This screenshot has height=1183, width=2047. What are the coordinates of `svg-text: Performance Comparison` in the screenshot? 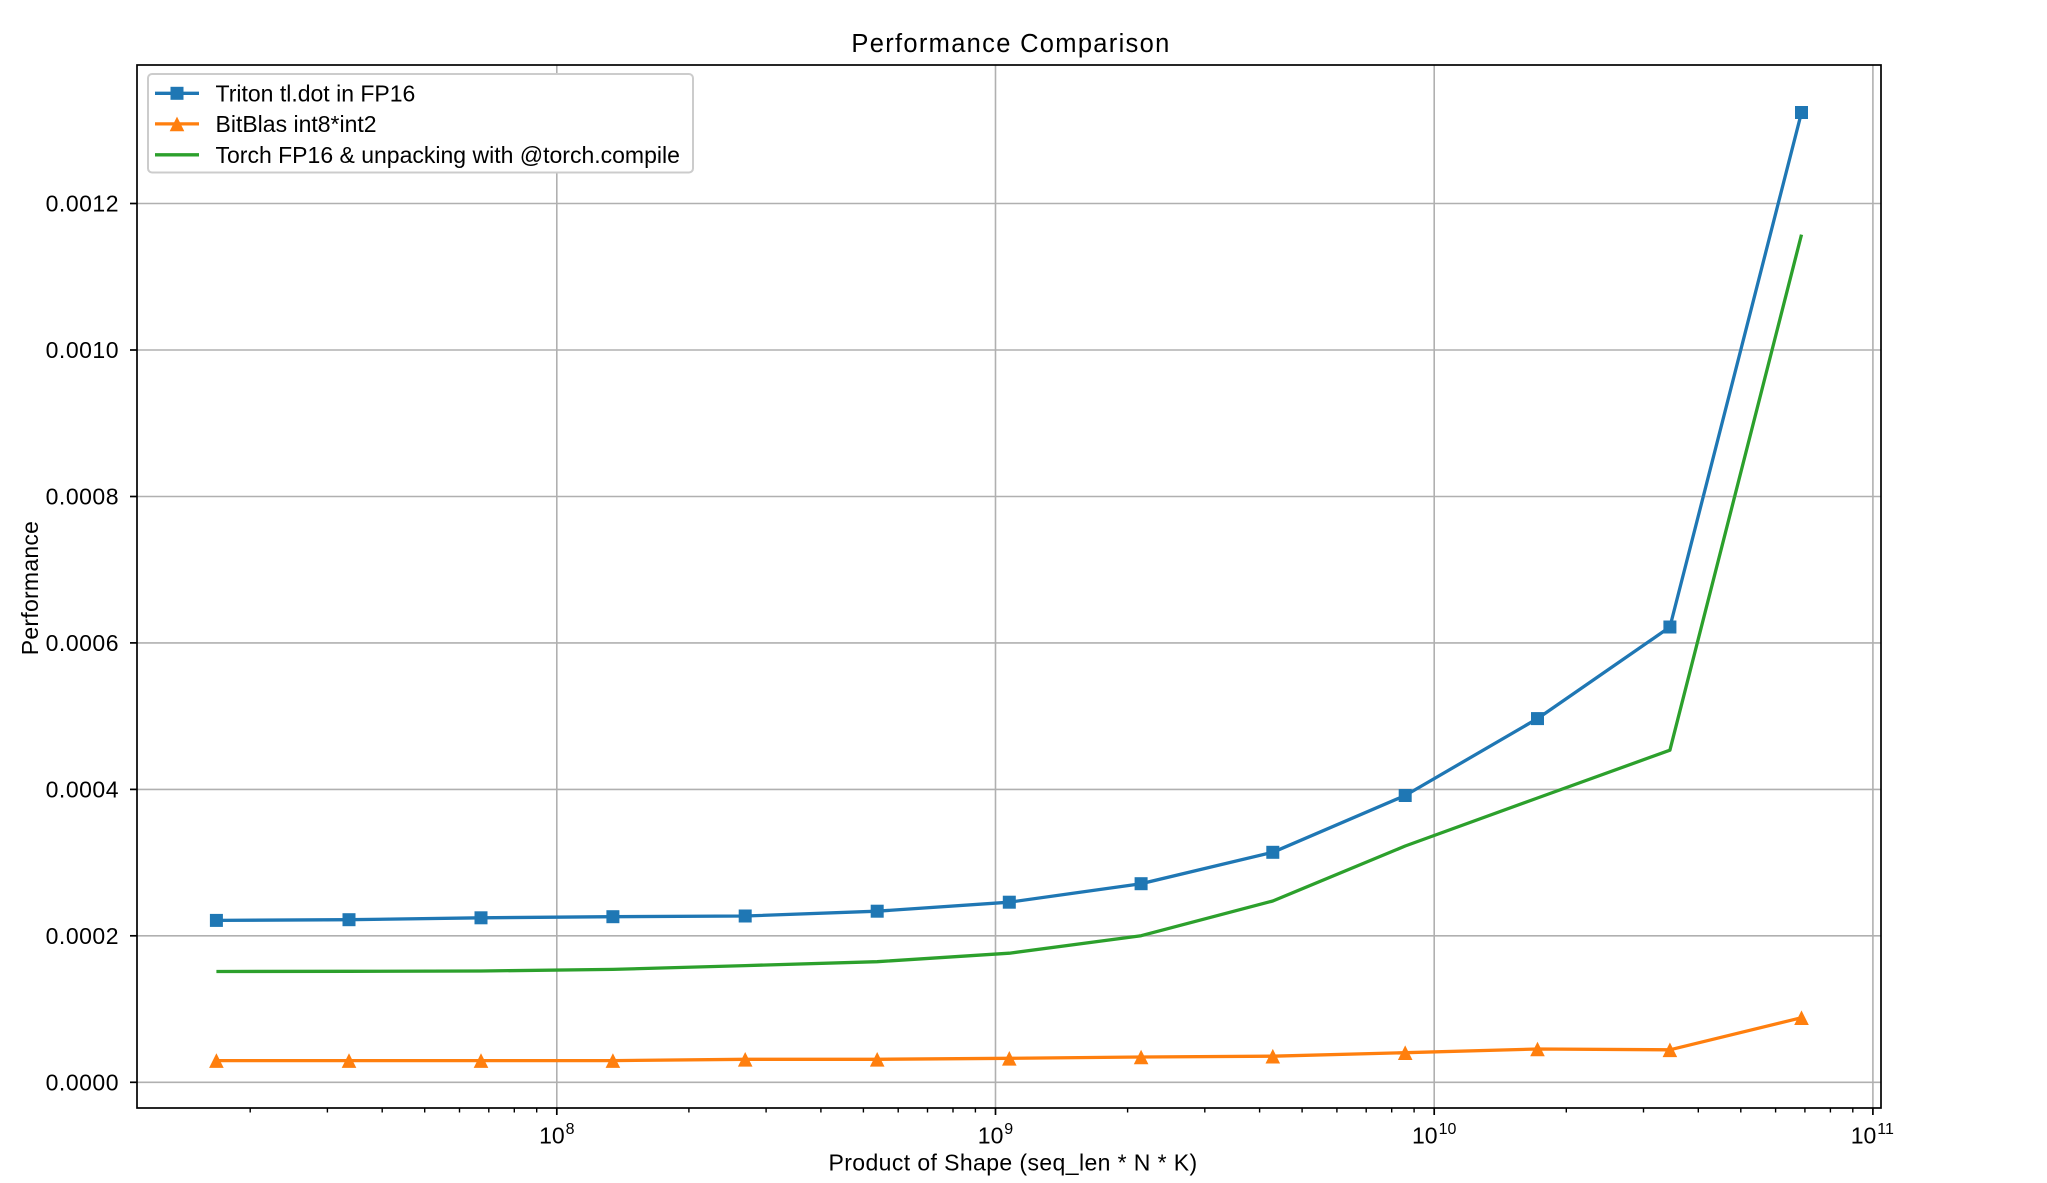 It's located at (1010, 44).